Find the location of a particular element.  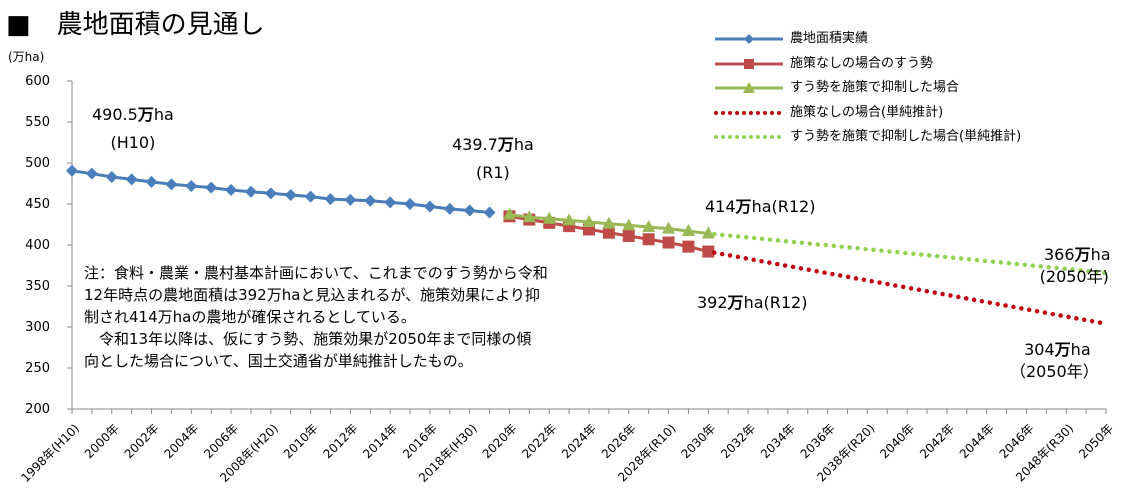

annotation-upper-2050-value-line: 366万ha is located at coordinates (1074, 255).